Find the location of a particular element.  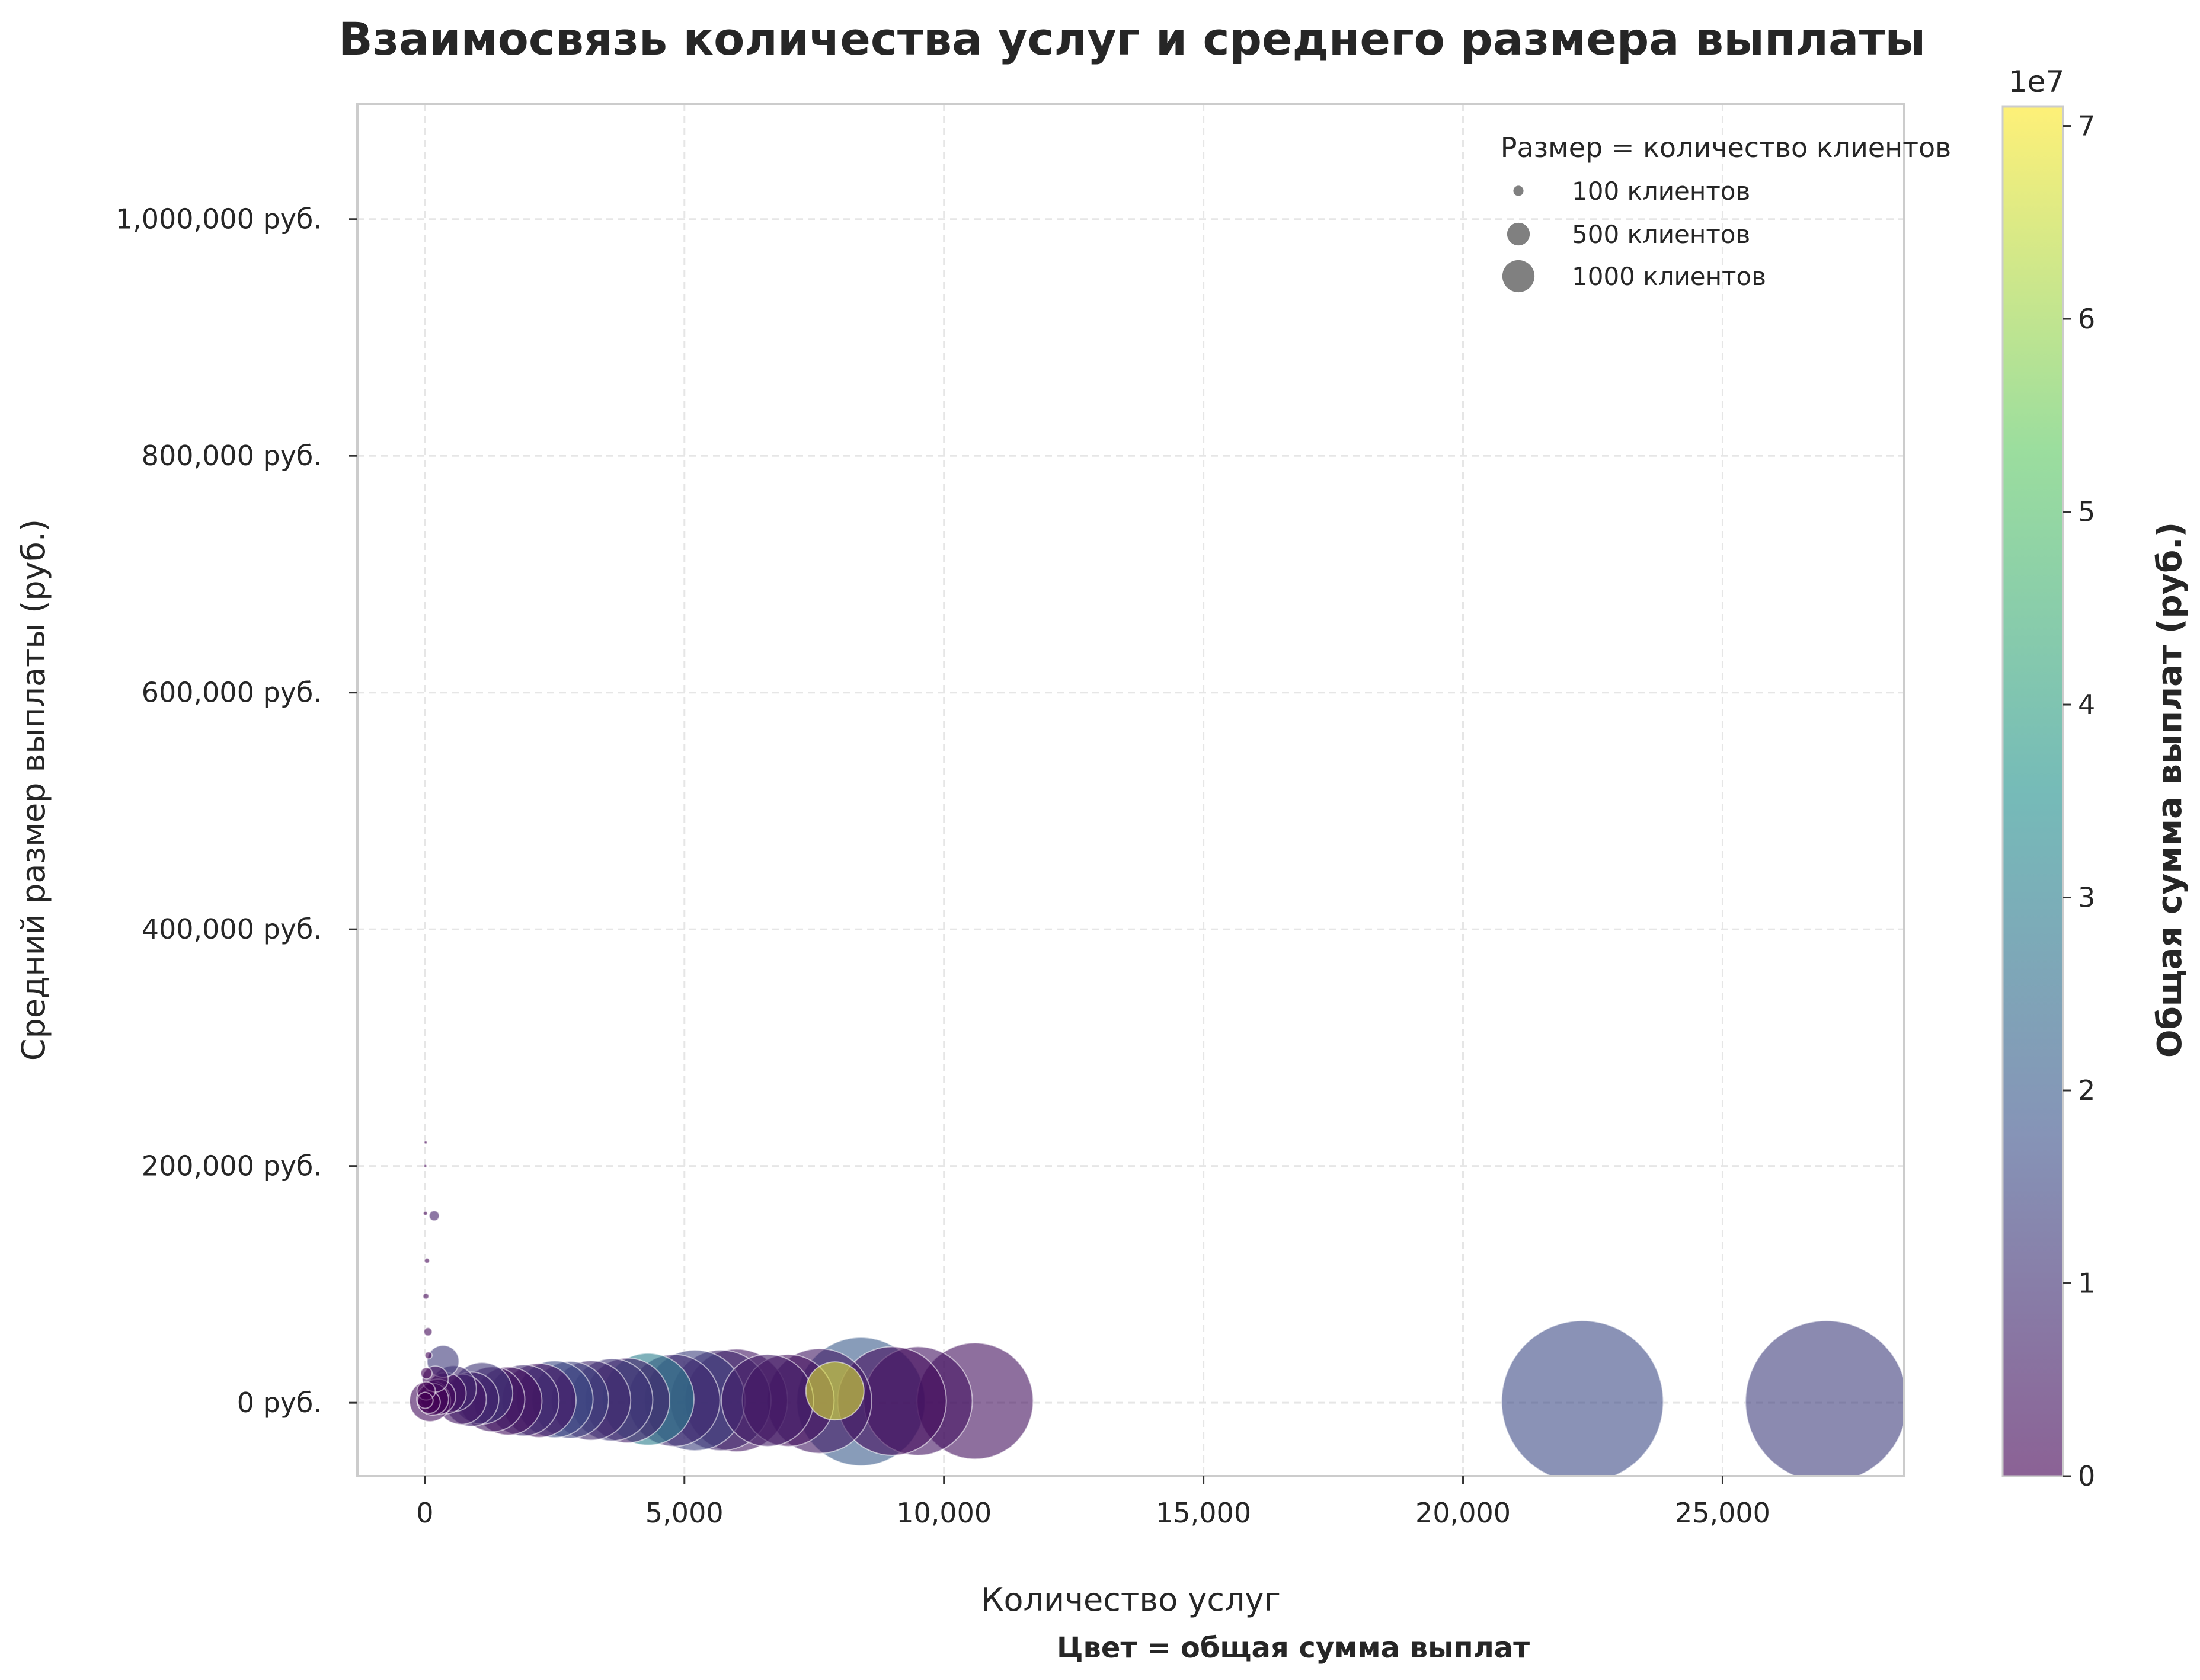

colorbar-label: Общая сумма выплат (руб.) is located at coordinates (2170, 790).